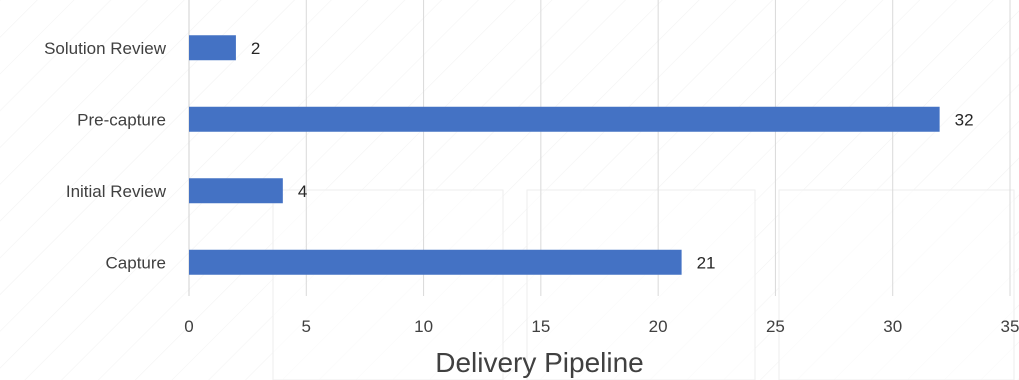 The height and width of the screenshot is (380, 1019). Describe the element at coordinates (1010, 326) in the screenshot. I see `x-tick-label: 35` at that location.